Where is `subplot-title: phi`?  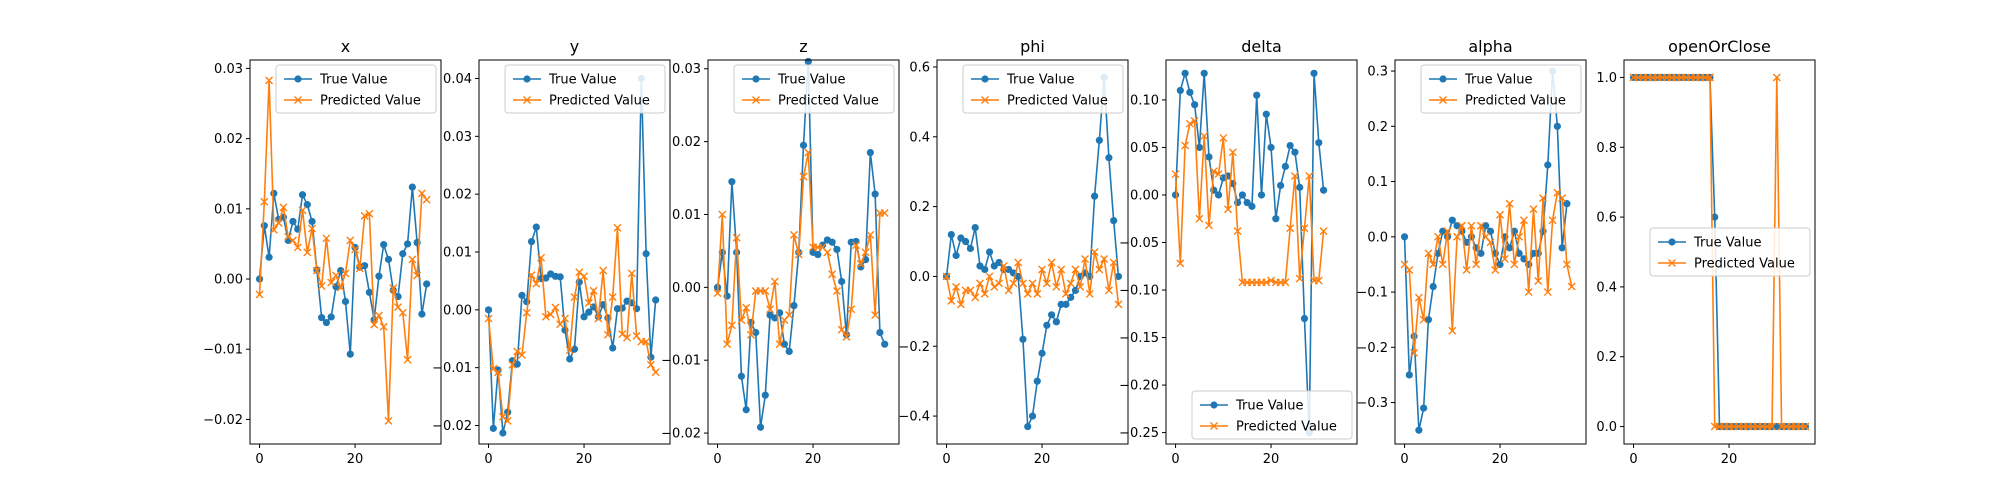 subplot-title: phi is located at coordinates (1032, 46).